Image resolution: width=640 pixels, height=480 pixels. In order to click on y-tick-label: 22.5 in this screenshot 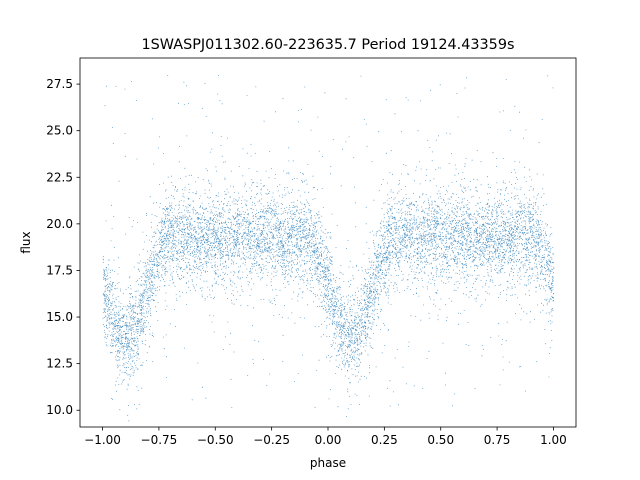, I will do `click(59, 177)`.